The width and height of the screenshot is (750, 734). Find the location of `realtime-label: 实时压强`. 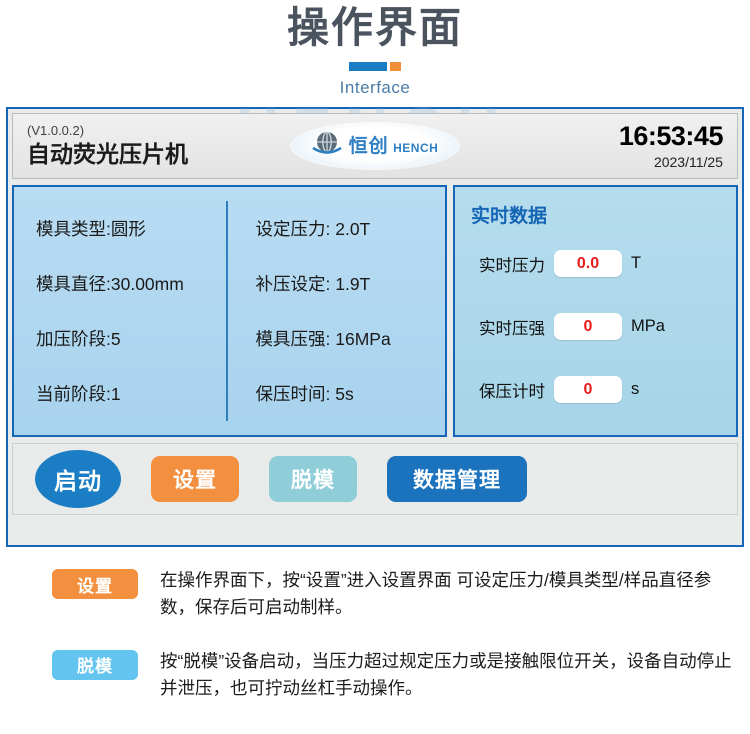

realtime-label: 实时压强 is located at coordinates (512, 328).